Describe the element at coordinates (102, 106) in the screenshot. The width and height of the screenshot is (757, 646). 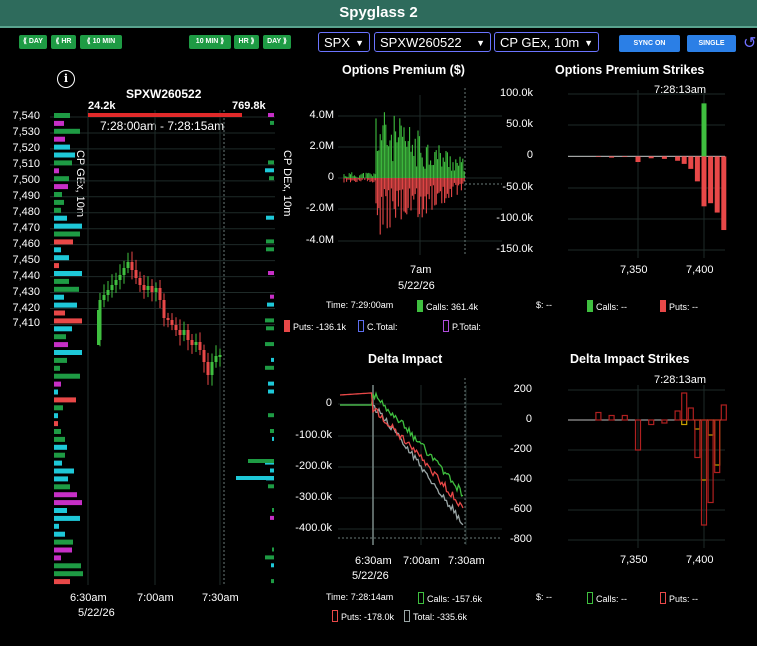
I see `range-low: 24.2k` at that location.